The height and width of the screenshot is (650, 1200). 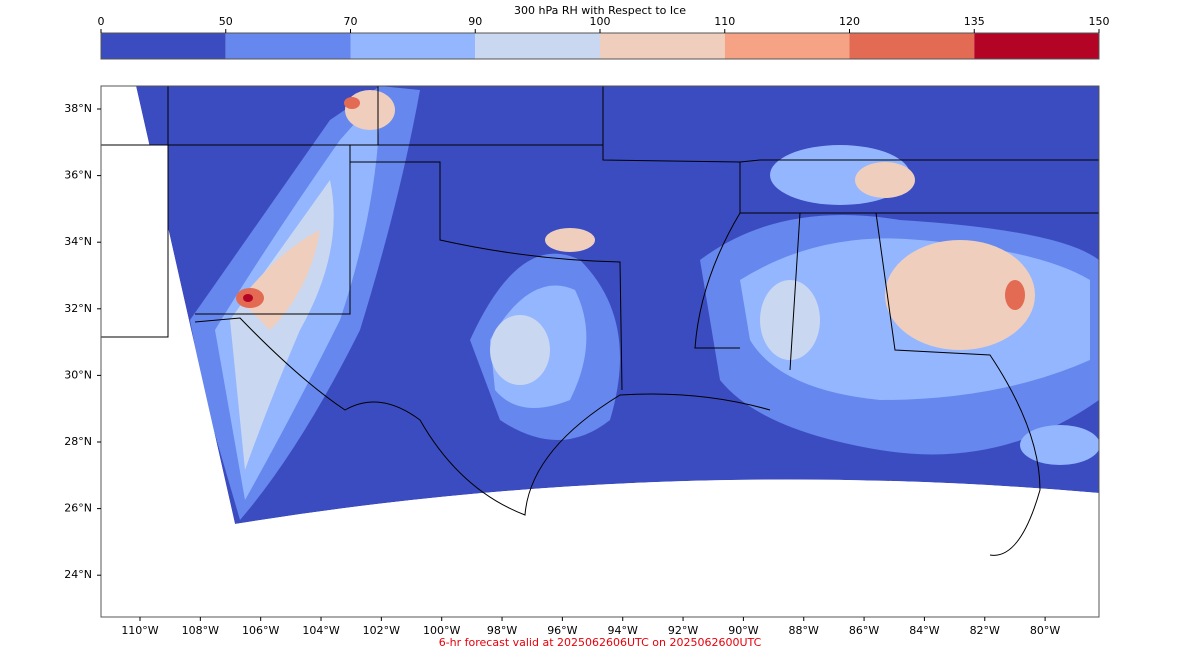 What do you see at coordinates (78, 374) in the screenshot?
I see `lat-label: 30°N` at bounding box center [78, 374].